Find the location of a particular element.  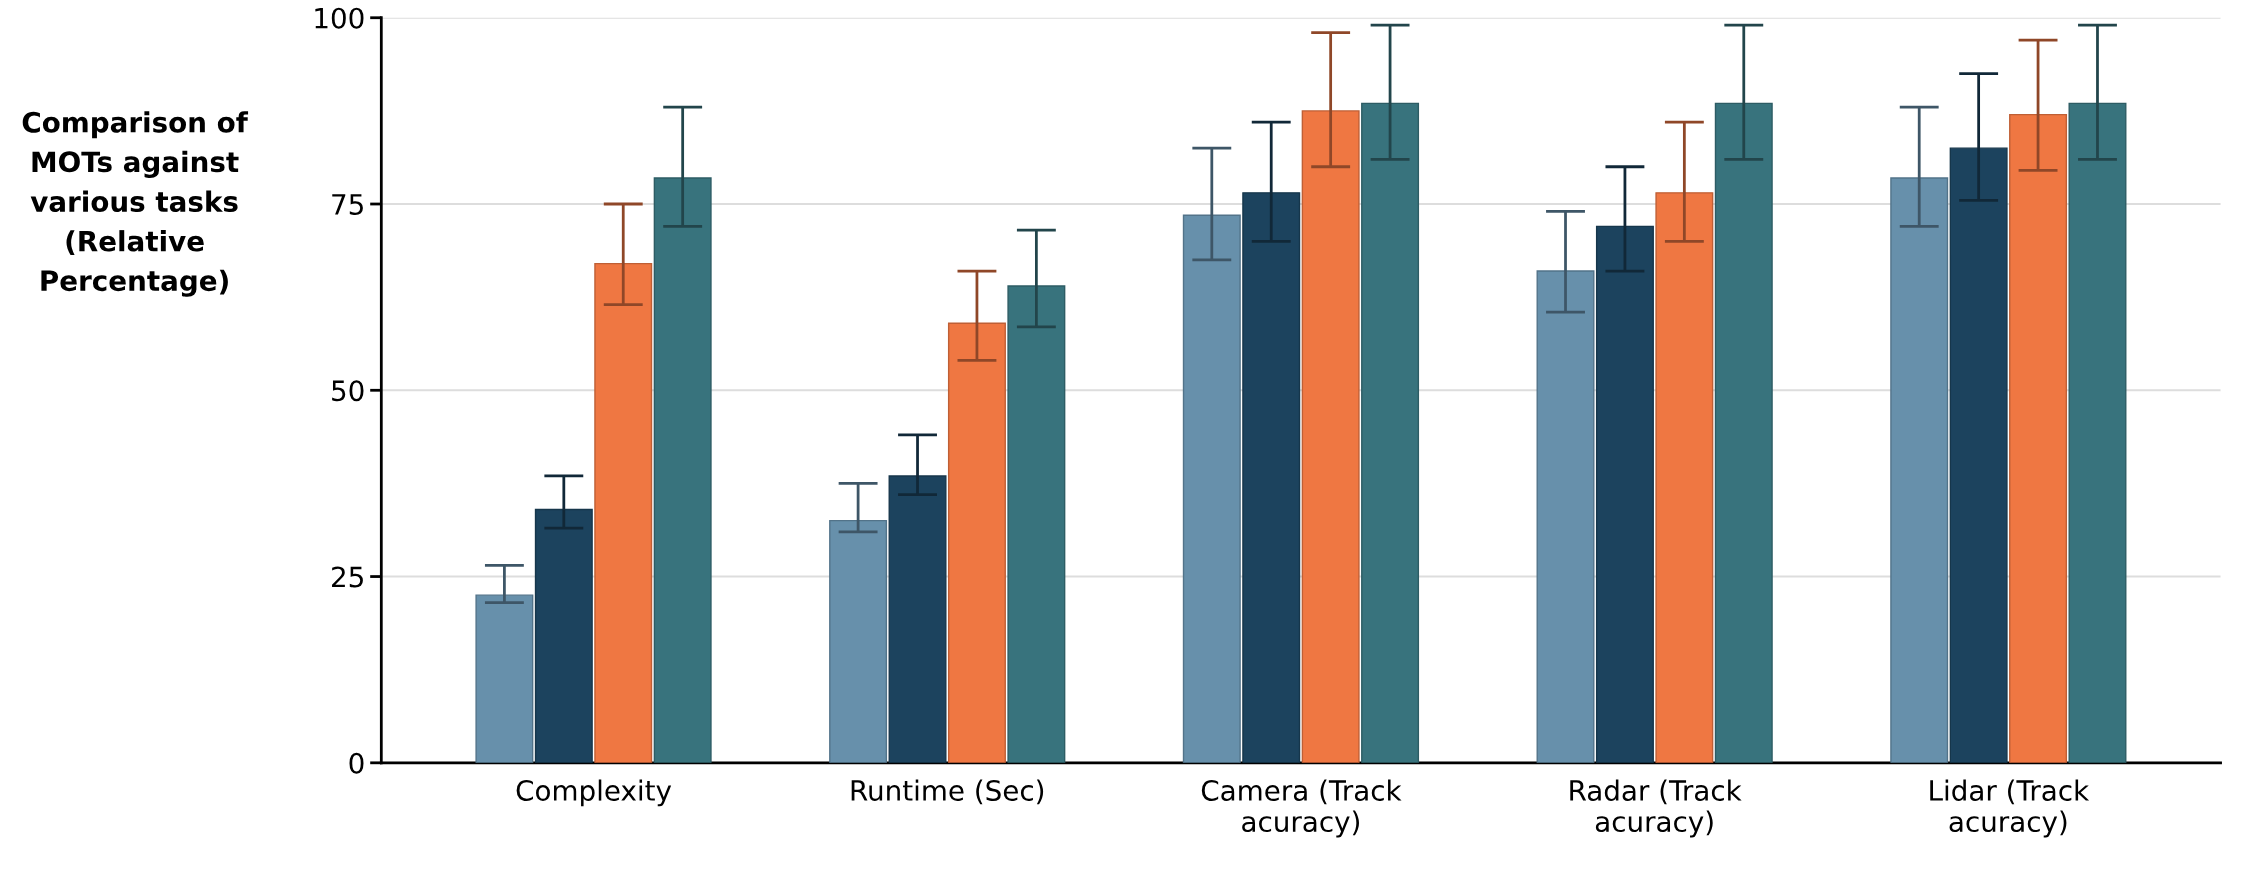

y-tick-label: 50 is located at coordinates (348, 391).